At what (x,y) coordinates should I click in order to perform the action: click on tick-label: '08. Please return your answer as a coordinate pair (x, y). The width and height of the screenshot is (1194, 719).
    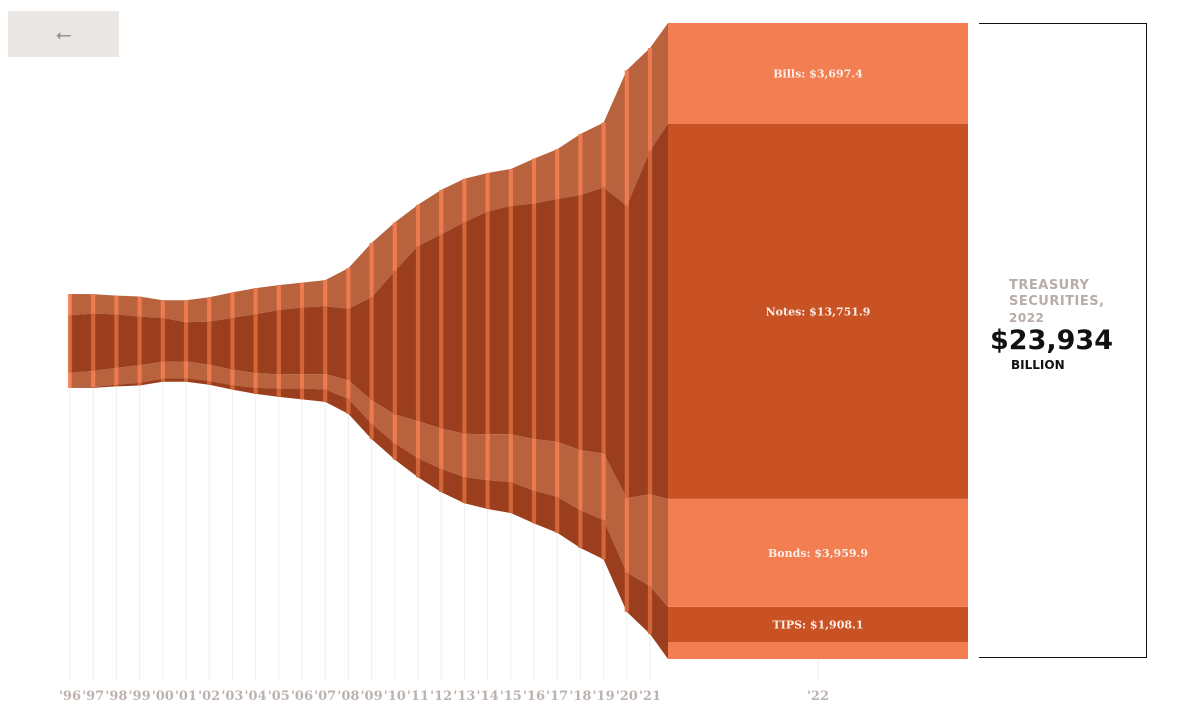
    Looking at the image, I should click on (348, 696).